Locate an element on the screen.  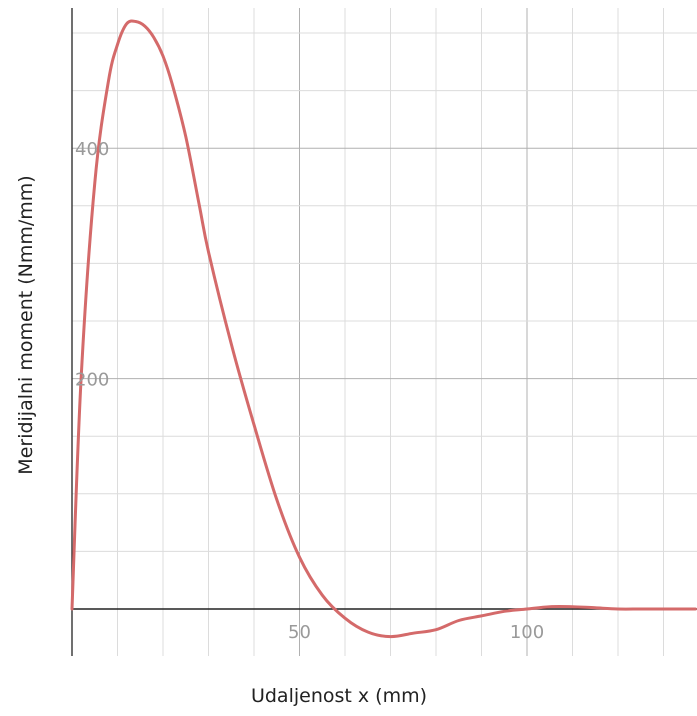
y-axis-title: Meridijalni moment (Nmm/mm) is located at coordinates (26, 324).